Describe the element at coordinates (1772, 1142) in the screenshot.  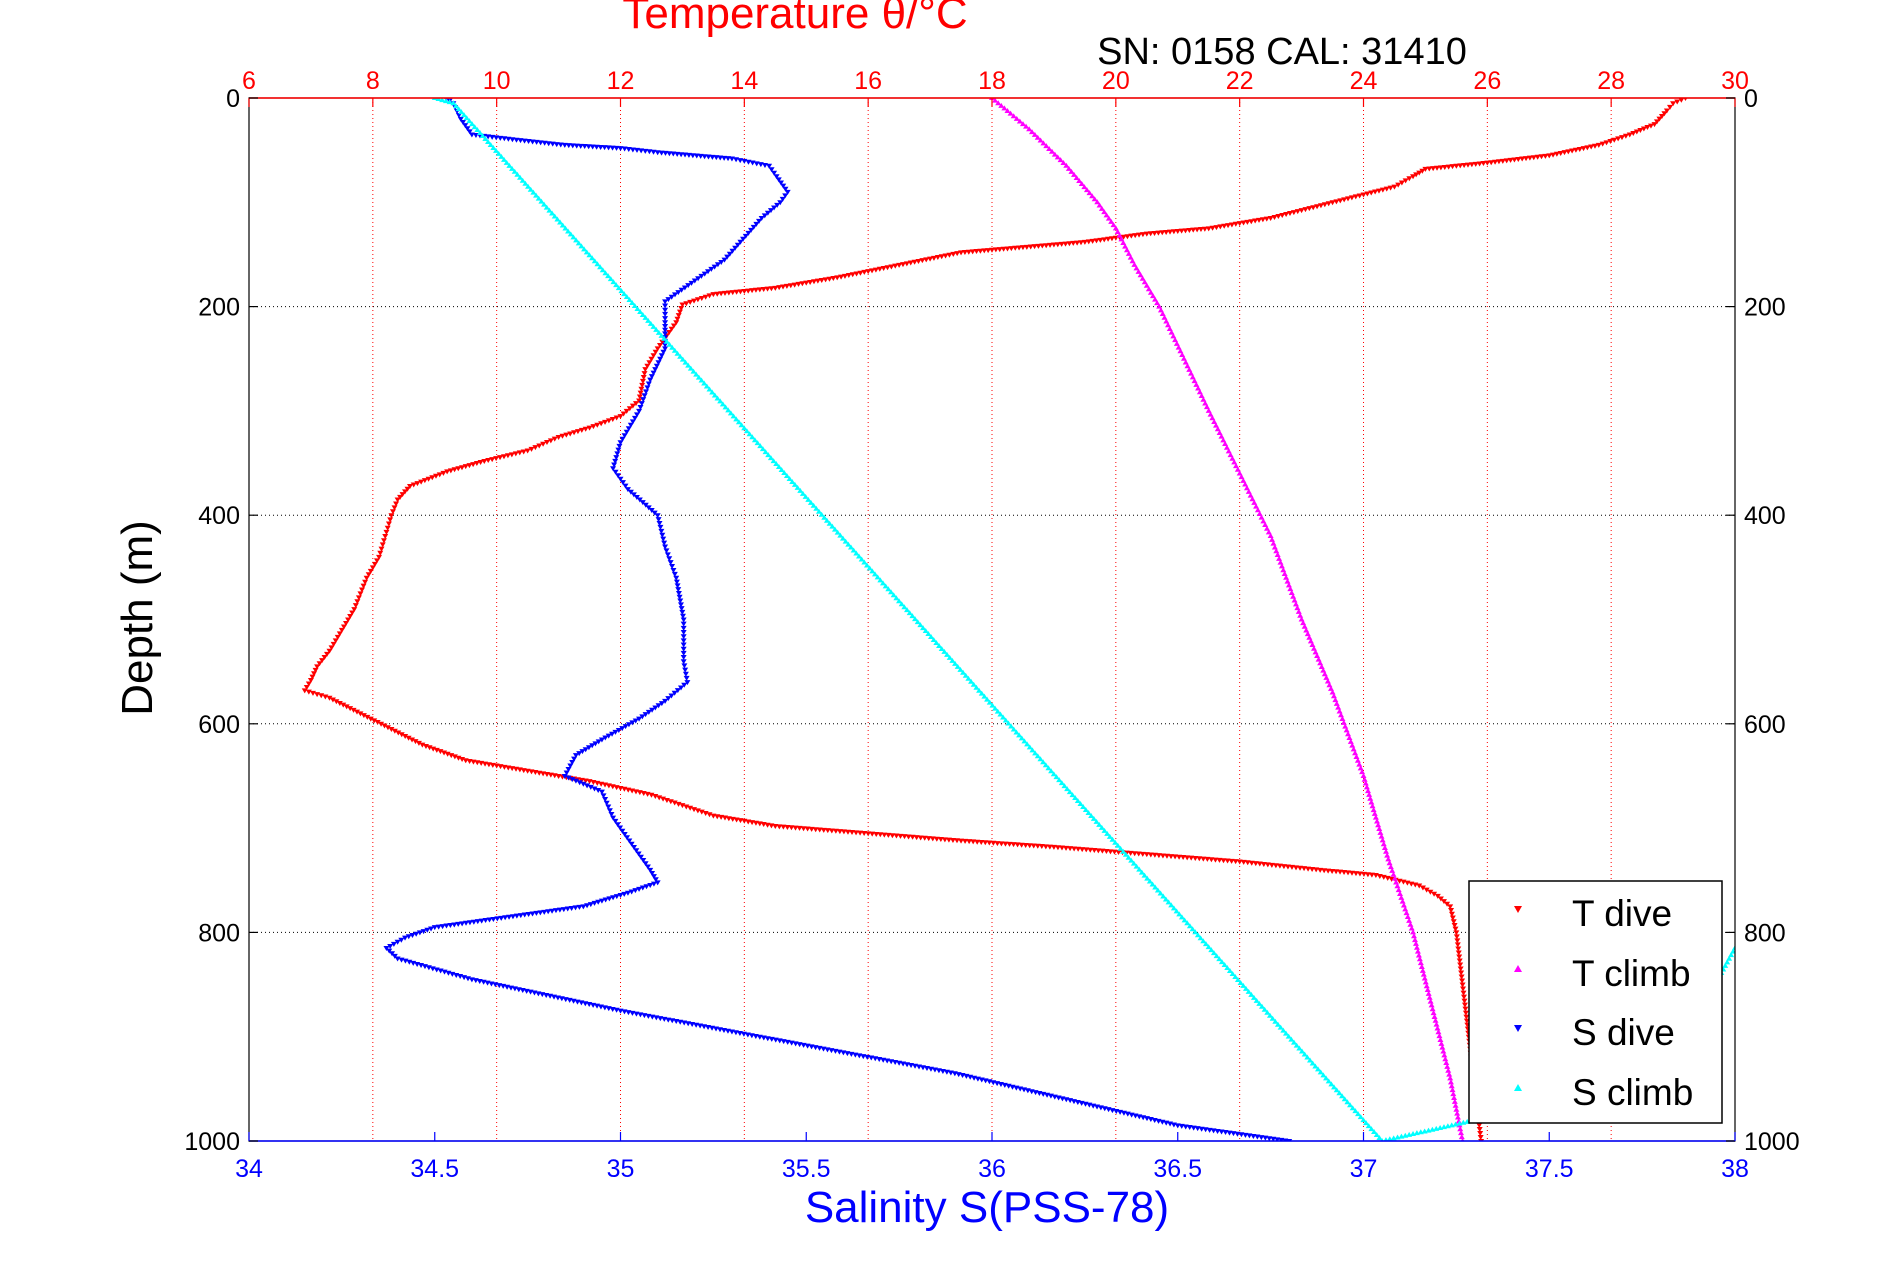
I see `depth-tick-label-right: 1000` at that location.